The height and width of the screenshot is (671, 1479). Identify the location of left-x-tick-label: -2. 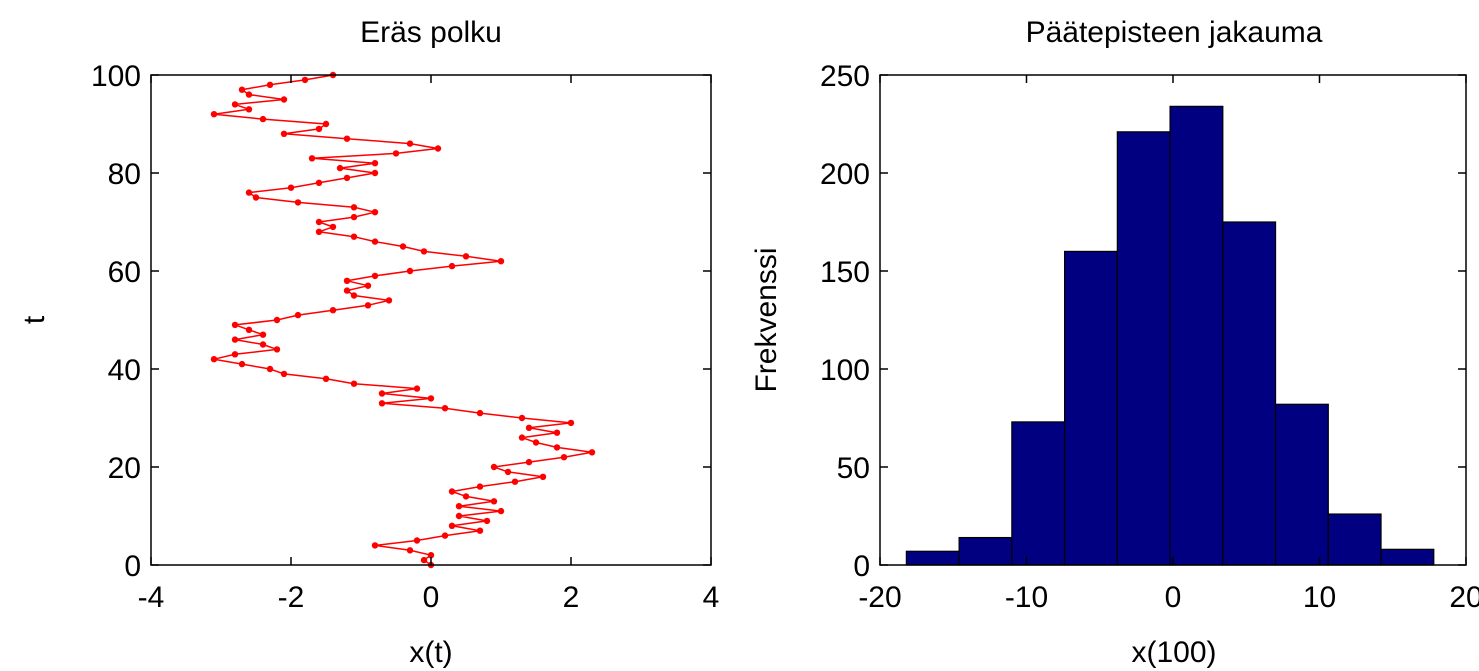
(291, 597).